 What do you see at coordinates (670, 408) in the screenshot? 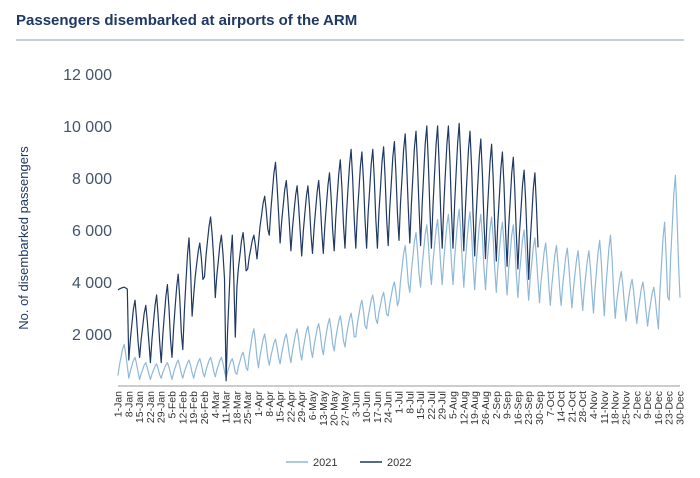
I see `x-tick-label: 23-Dec` at bounding box center [670, 408].